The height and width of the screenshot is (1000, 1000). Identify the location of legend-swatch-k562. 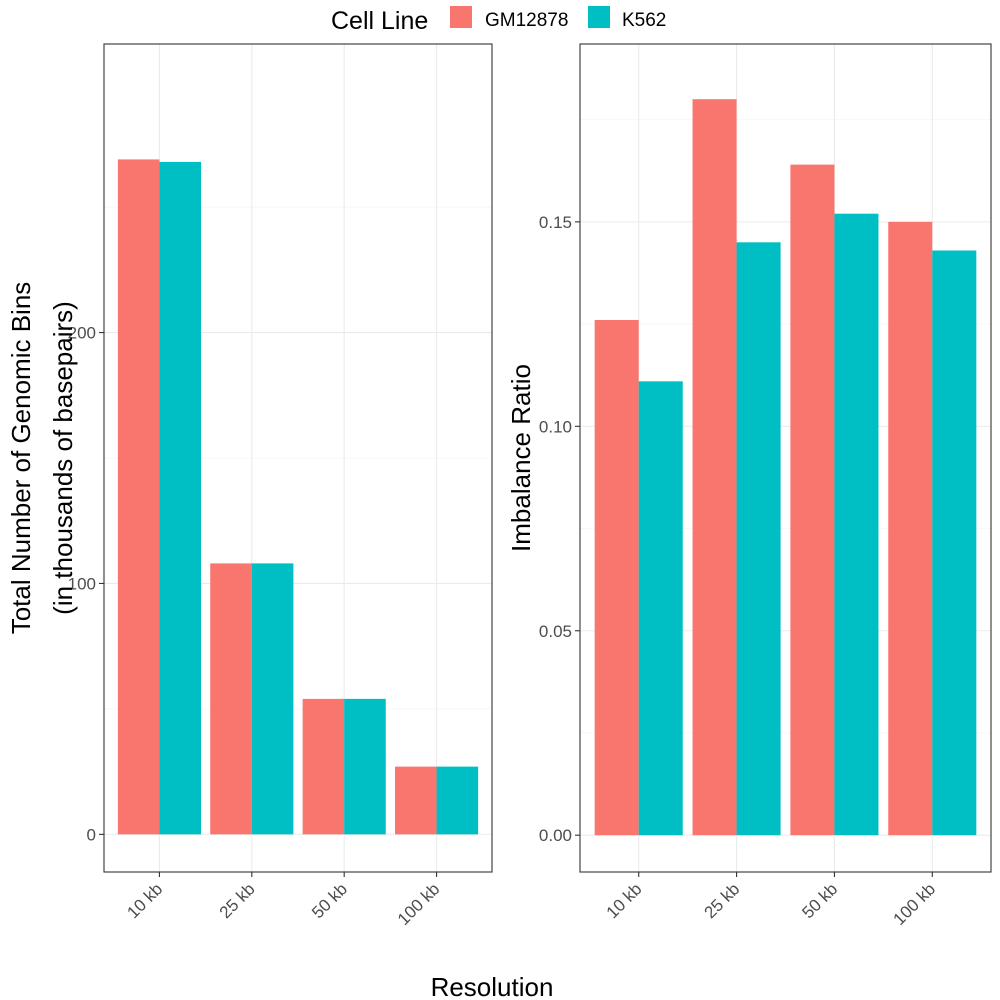
(599, 17).